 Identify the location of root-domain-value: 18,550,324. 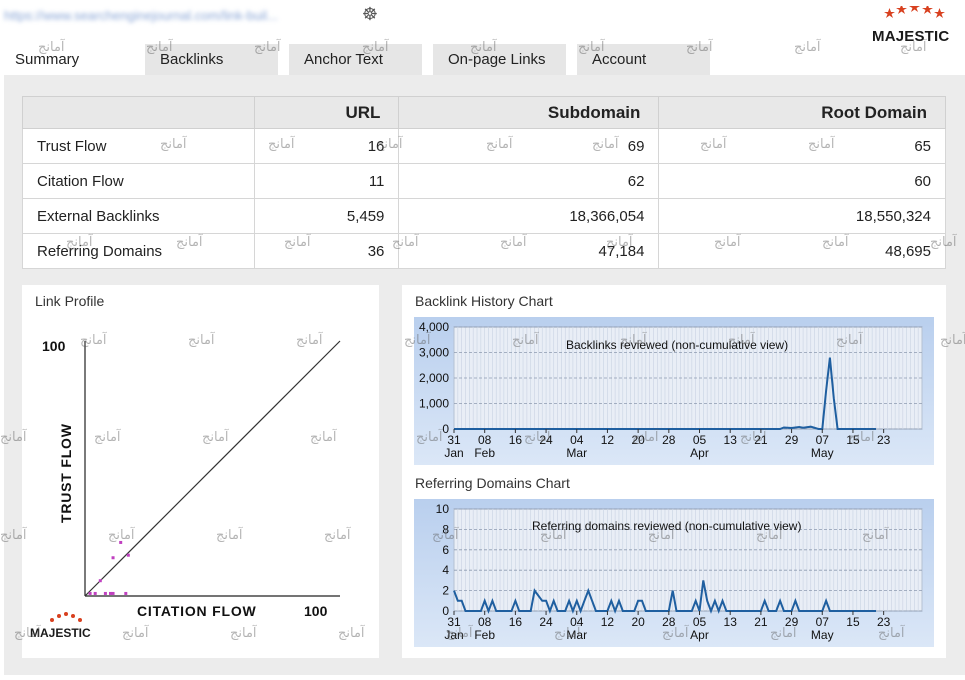
(802, 216).